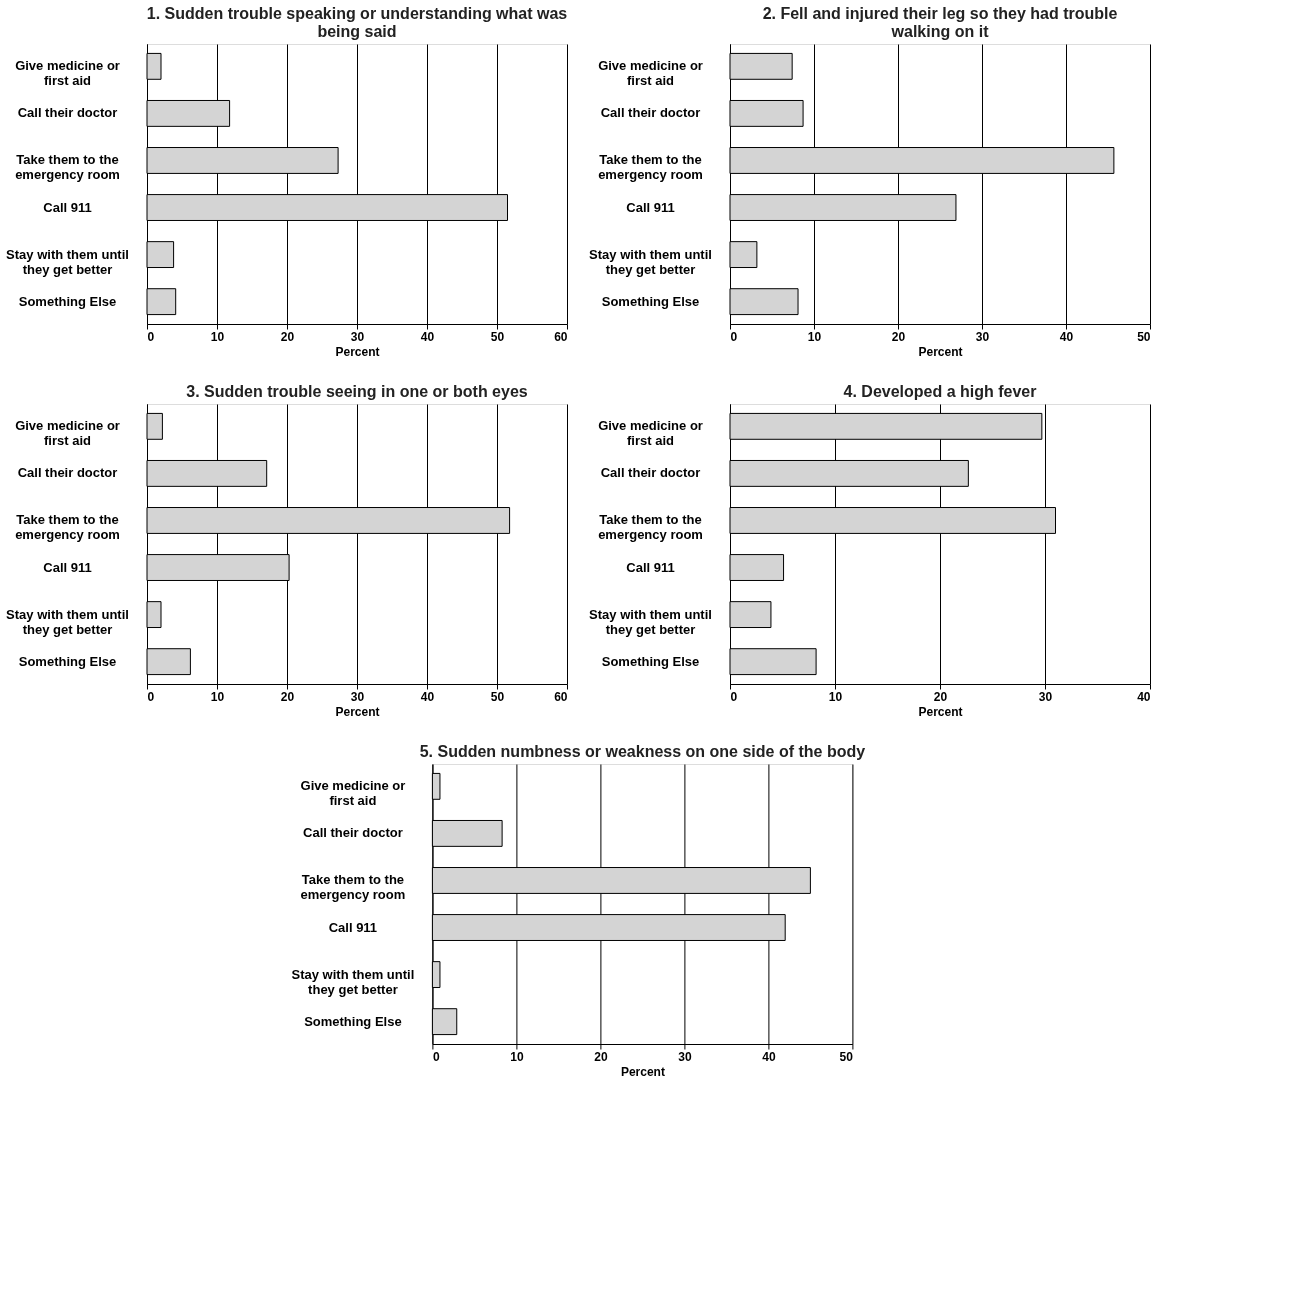 The image size is (1297, 1290). Describe the element at coordinates (357, 391) in the screenshot. I see `chart-title: 3. Sudden trouble seeing in one or both eyes` at that location.